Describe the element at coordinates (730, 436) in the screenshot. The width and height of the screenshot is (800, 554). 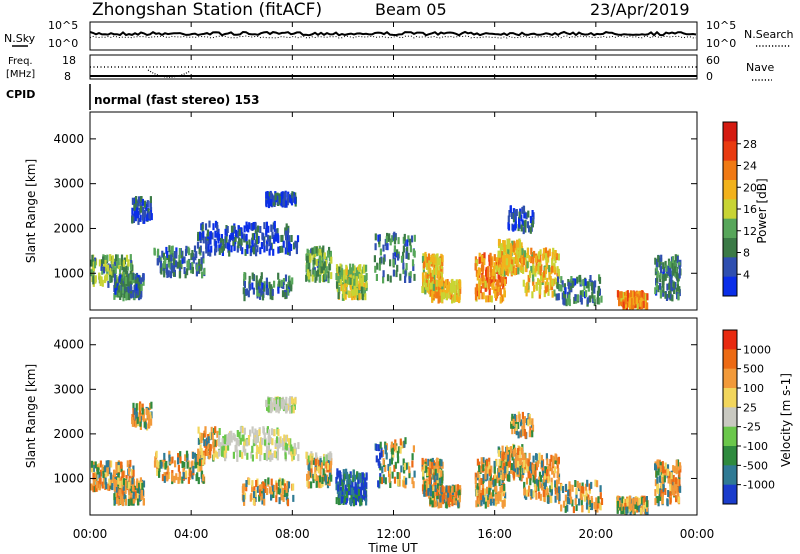
I see `colorbar-swatch` at that location.